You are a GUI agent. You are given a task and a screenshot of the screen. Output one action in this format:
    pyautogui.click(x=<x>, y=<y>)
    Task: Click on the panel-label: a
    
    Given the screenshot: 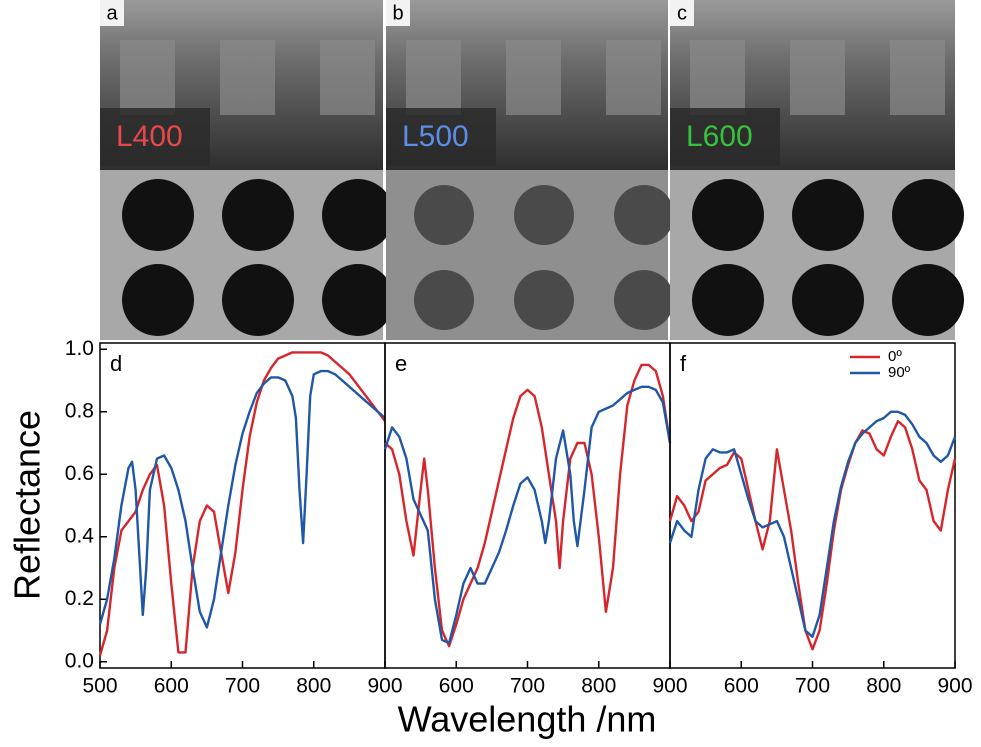 What is the action you would take?
    pyautogui.click(x=112, y=13)
    